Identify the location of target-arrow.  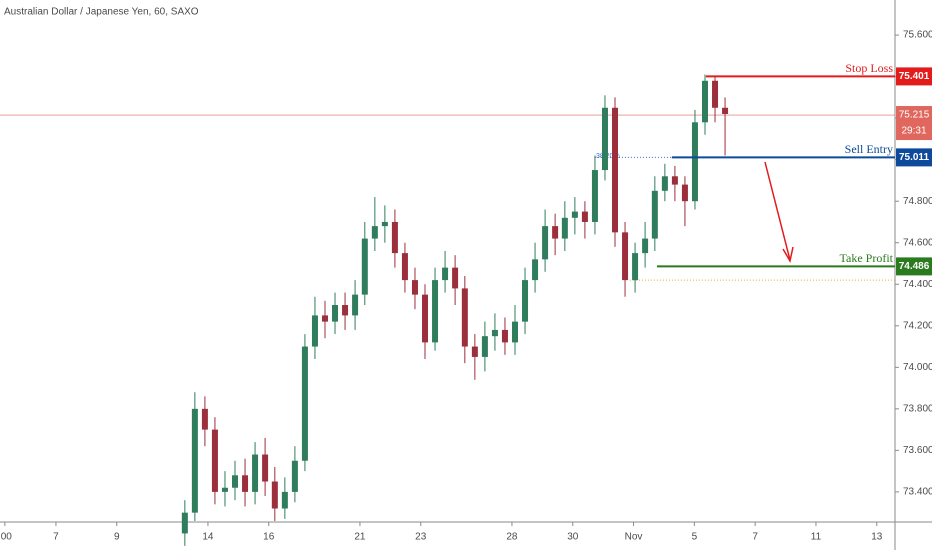
(779, 212).